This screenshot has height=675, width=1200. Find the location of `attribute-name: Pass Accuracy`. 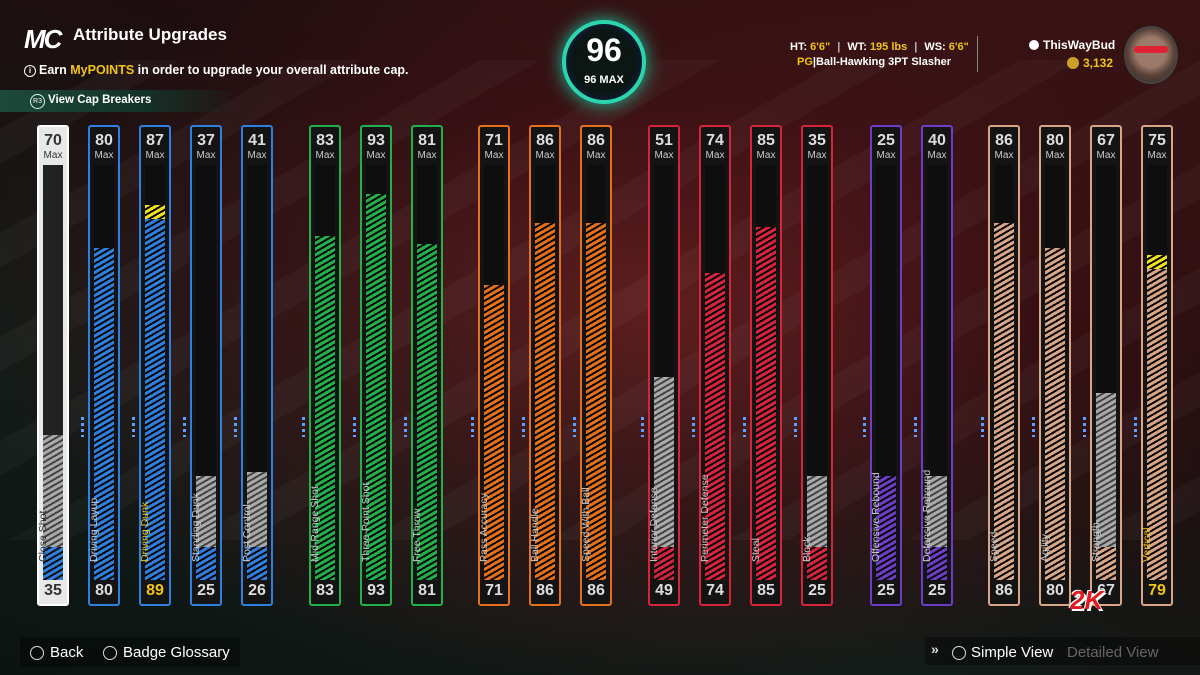

attribute-name: Pass Accuracy is located at coordinates (484, 527).